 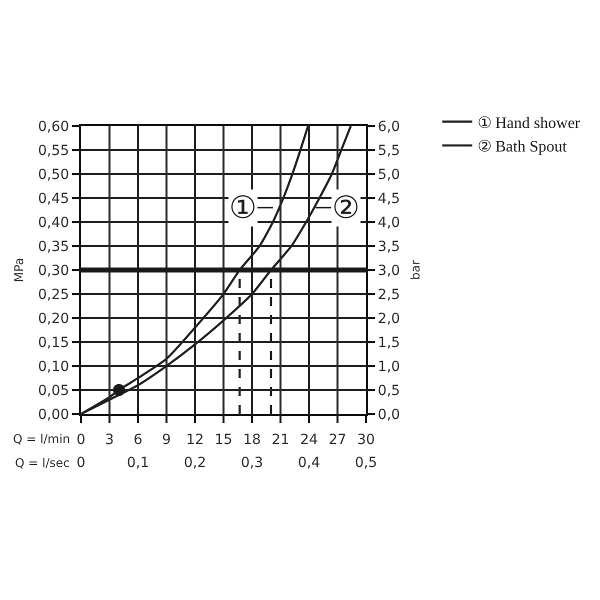 I want to click on y2-tick-label: 4,5, so click(x=389, y=198).